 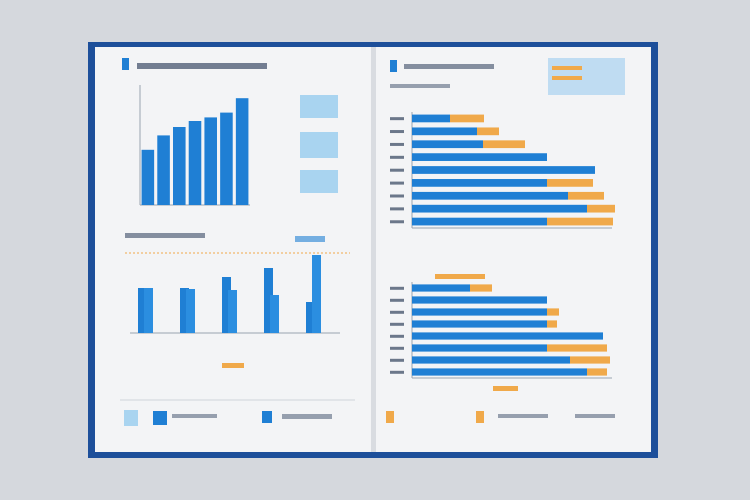 I want to click on spine, so click(x=373, y=249).